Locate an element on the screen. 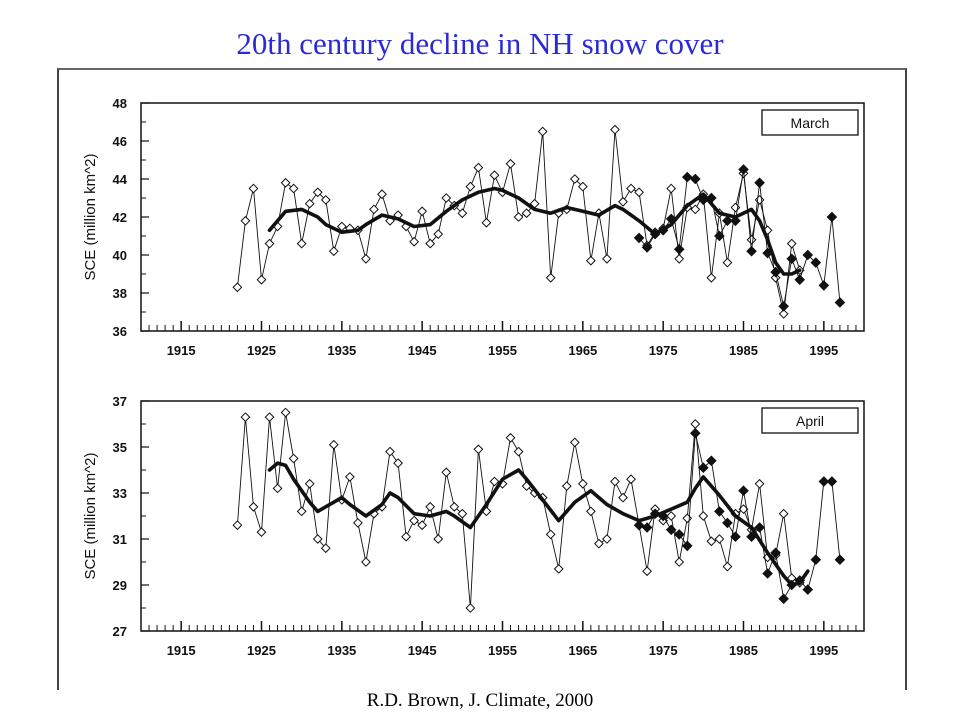 The height and width of the screenshot is (720, 960). citation: R.D. Brown, J. Climate, 2000 is located at coordinates (480, 700).